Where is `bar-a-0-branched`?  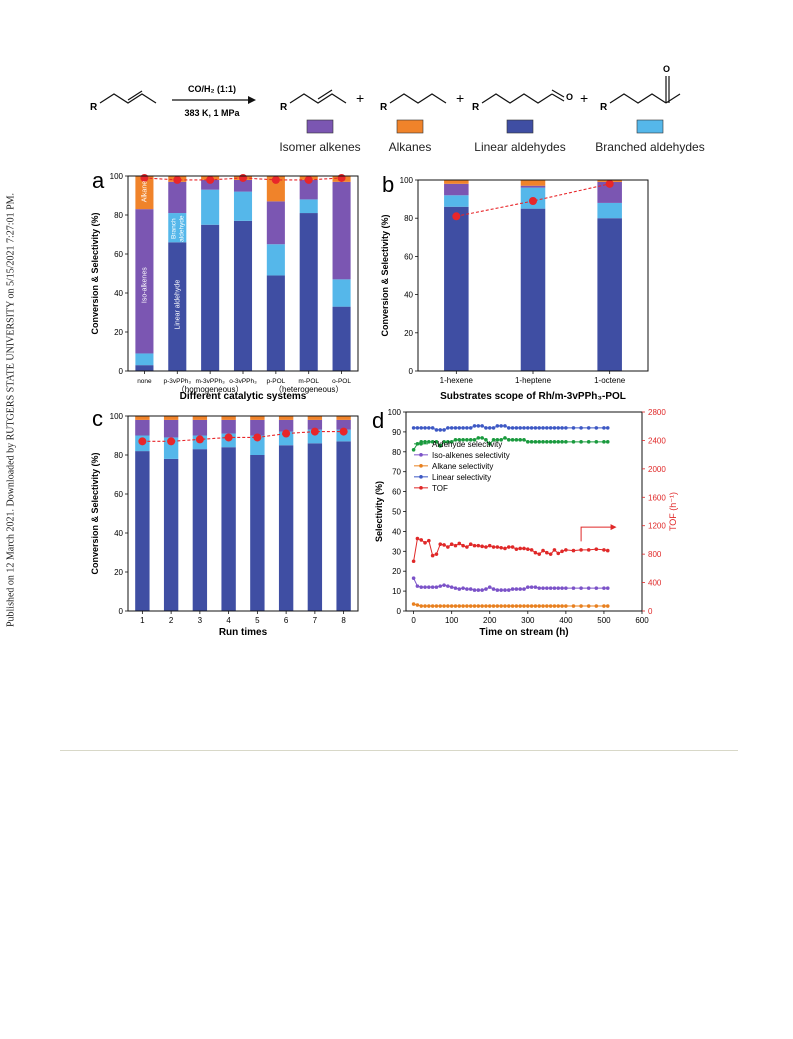
bar-a-0-branched is located at coordinates (144, 359).